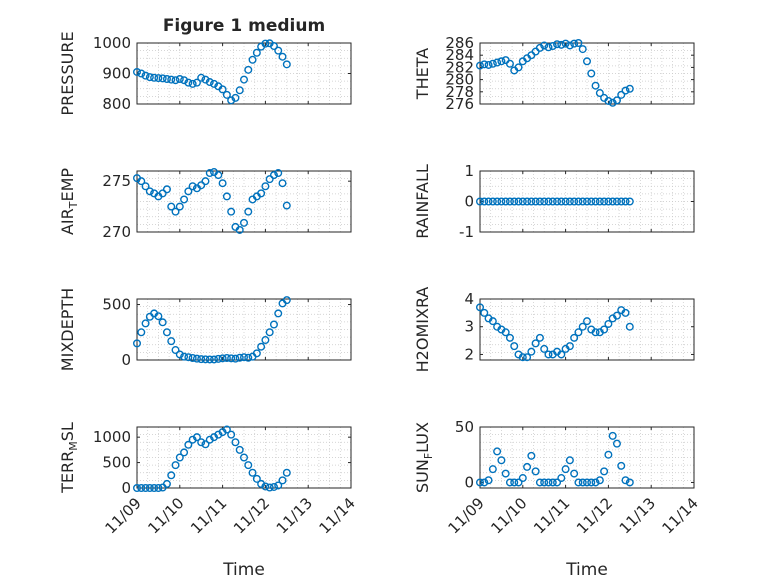 This screenshot has height=583, width=778. I want to click on chart-panel-5: 0 500 MIXDEPTH, so click(205, 329).